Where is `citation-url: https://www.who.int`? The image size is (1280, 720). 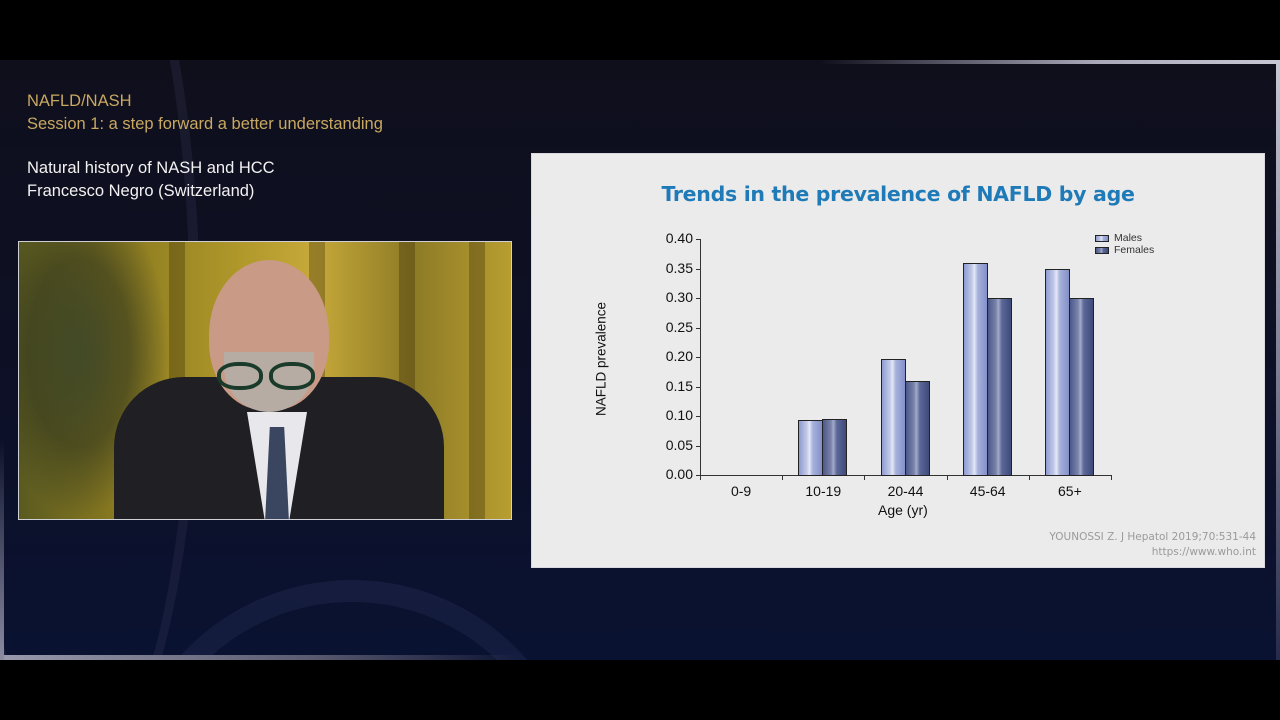
citation-url: https://www.who.int is located at coordinates (1203, 552).